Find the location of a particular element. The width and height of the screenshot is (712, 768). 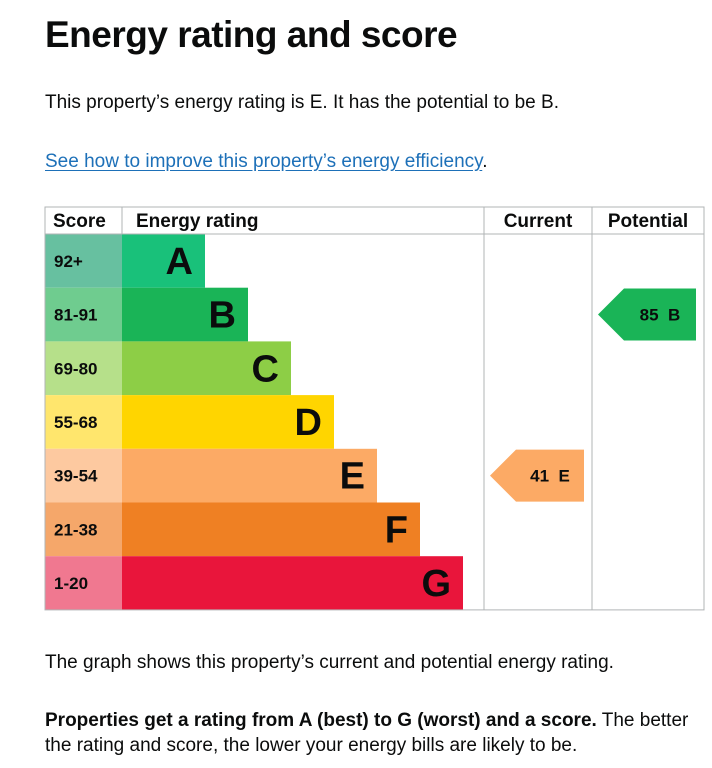

header-potential: Potential is located at coordinates (648, 221).